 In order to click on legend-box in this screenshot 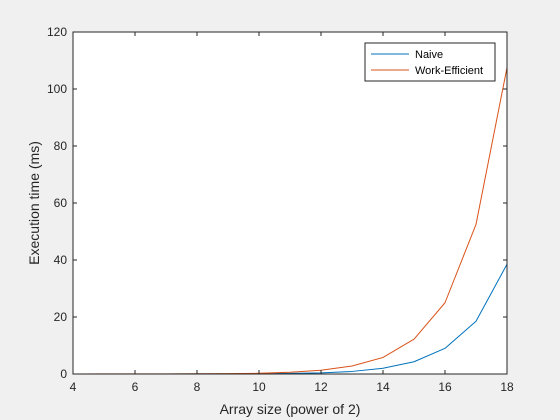, I will do `click(430, 62)`.